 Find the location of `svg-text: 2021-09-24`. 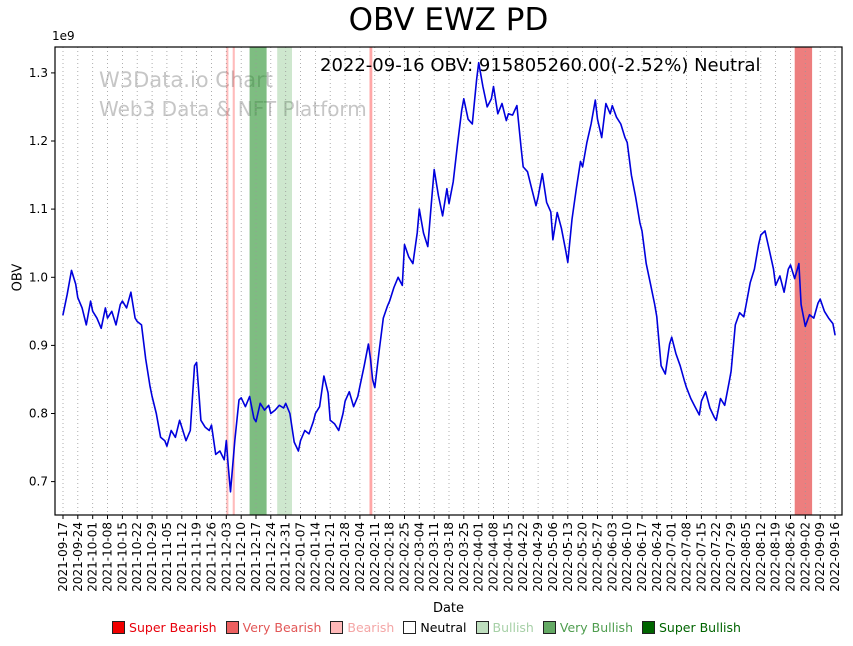

svg-text: 2021-09-24 is located at coordinates (78, 557).